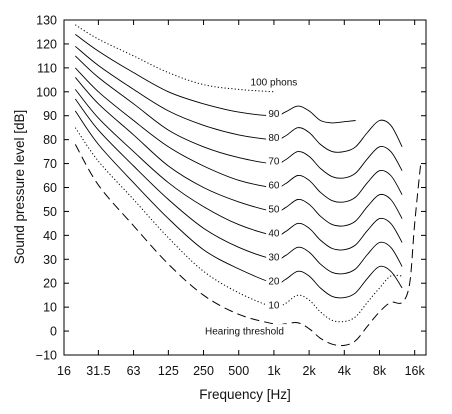  I want to click on x-tick-label: 16, so click(64, 371).